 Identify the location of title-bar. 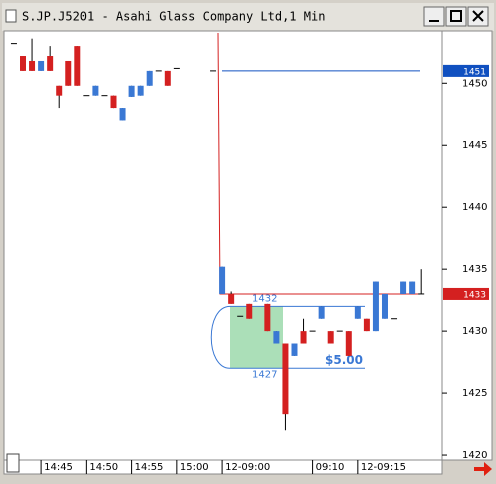
(248, 17).